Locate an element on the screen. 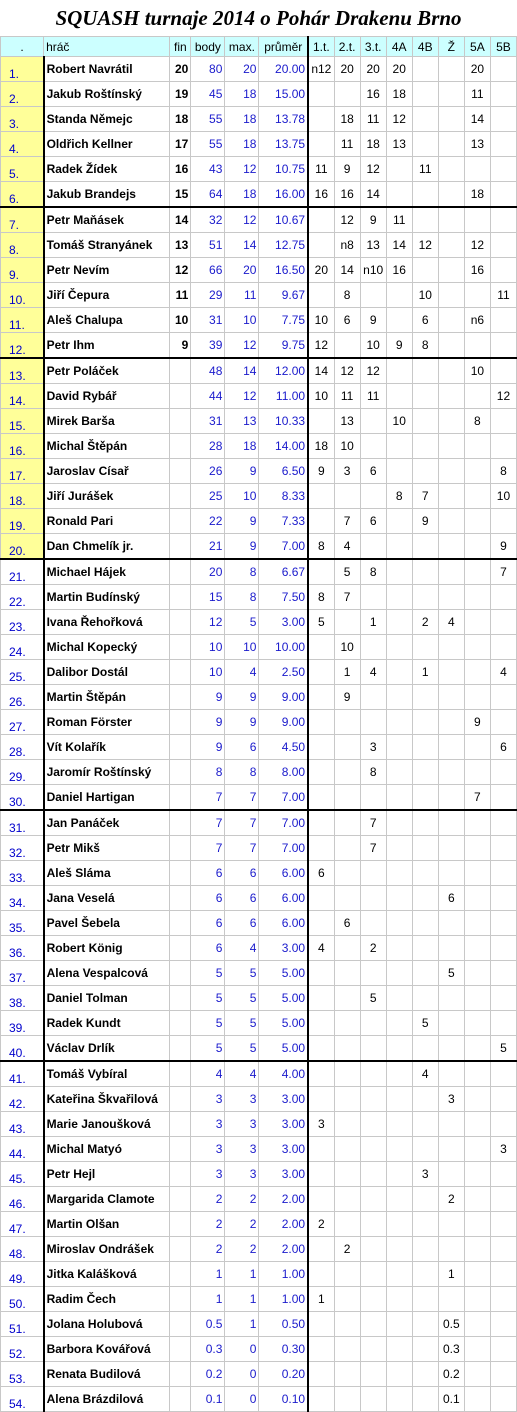  cell-rank: 21. is located at coordinates (22, 571).